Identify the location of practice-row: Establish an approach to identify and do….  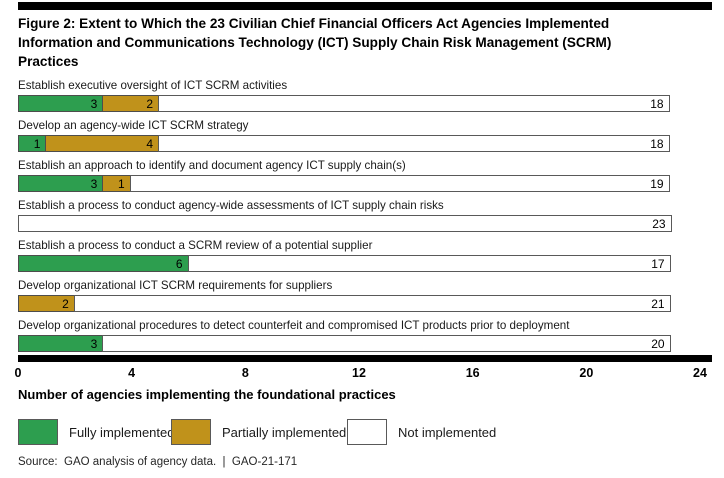
(365, 175).